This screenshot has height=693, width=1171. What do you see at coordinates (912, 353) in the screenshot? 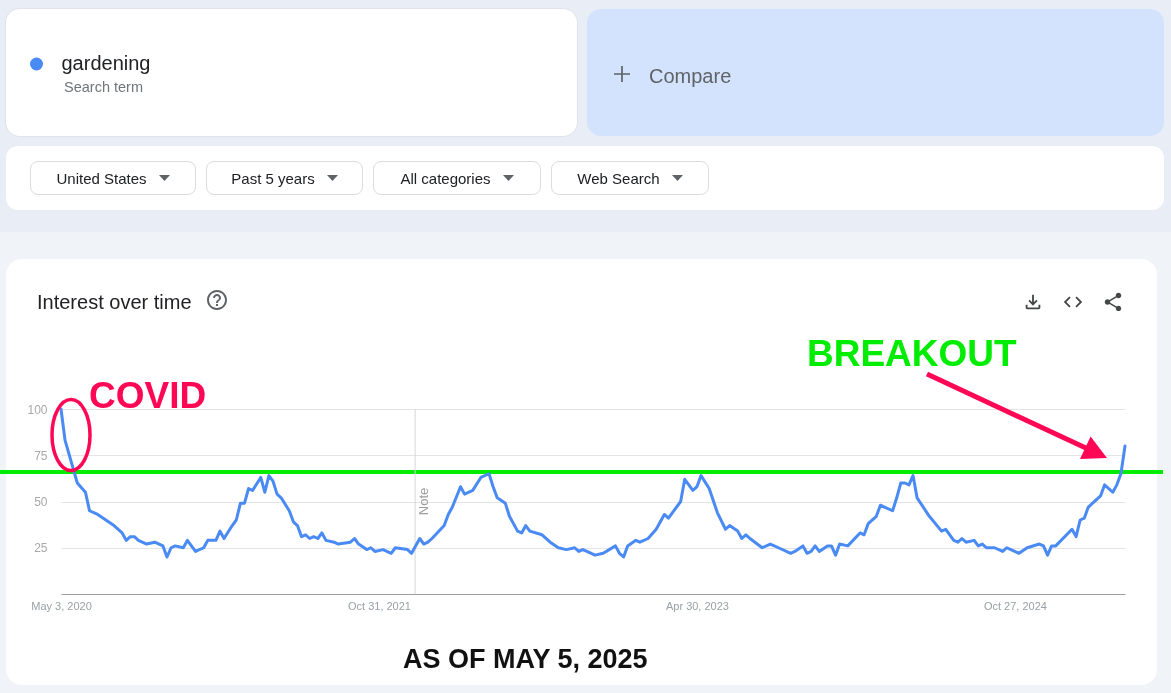
I see `text: BREAKOUT` at bounding box center [912, 353].